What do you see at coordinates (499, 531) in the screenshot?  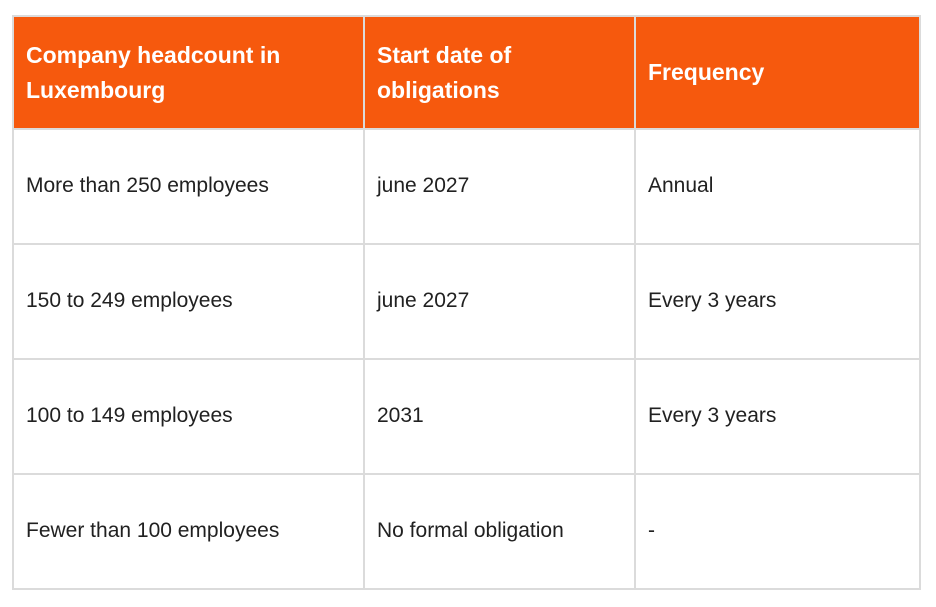 I see `cell-start-date: No formal obligation` at bounding box center [499, 531].